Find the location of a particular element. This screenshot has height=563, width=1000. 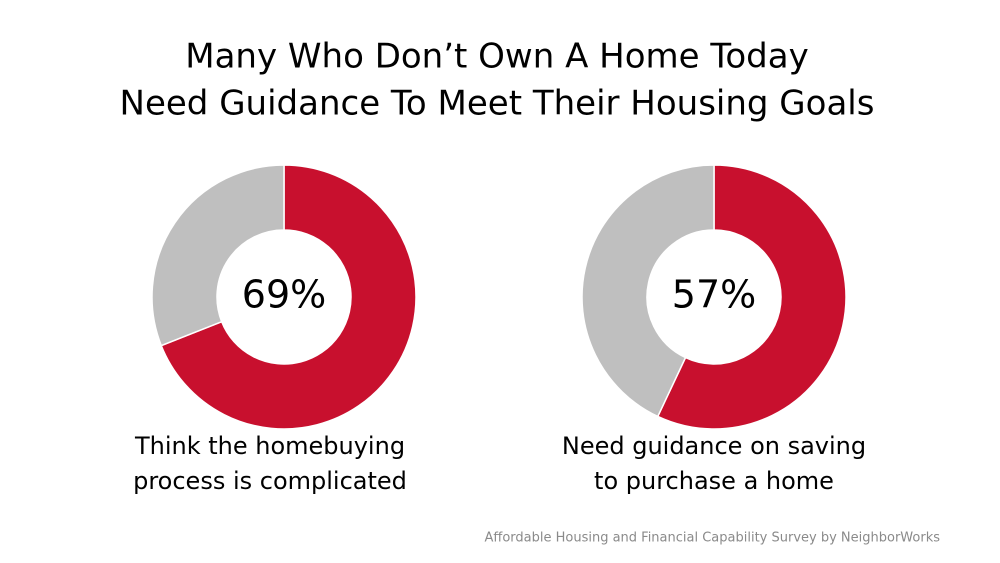

center-label: 57% is located at coordinates (714, 295).